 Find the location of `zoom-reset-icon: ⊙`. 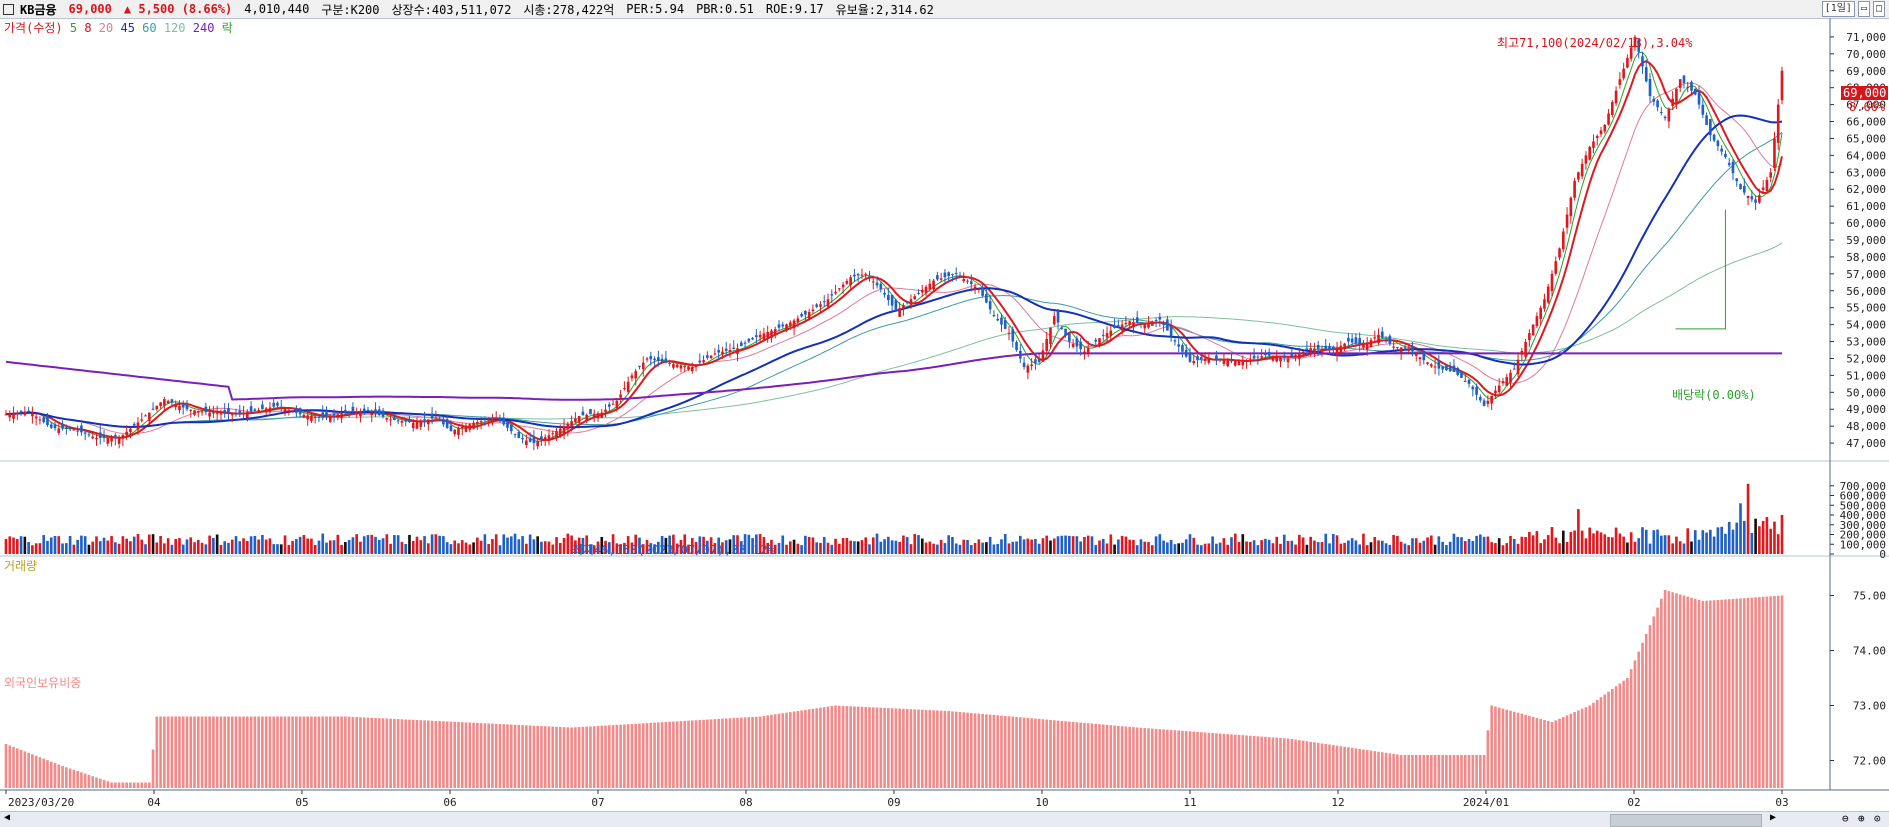

zoom-reset-icon: ⊙ is located at coordinates (1877, 818).